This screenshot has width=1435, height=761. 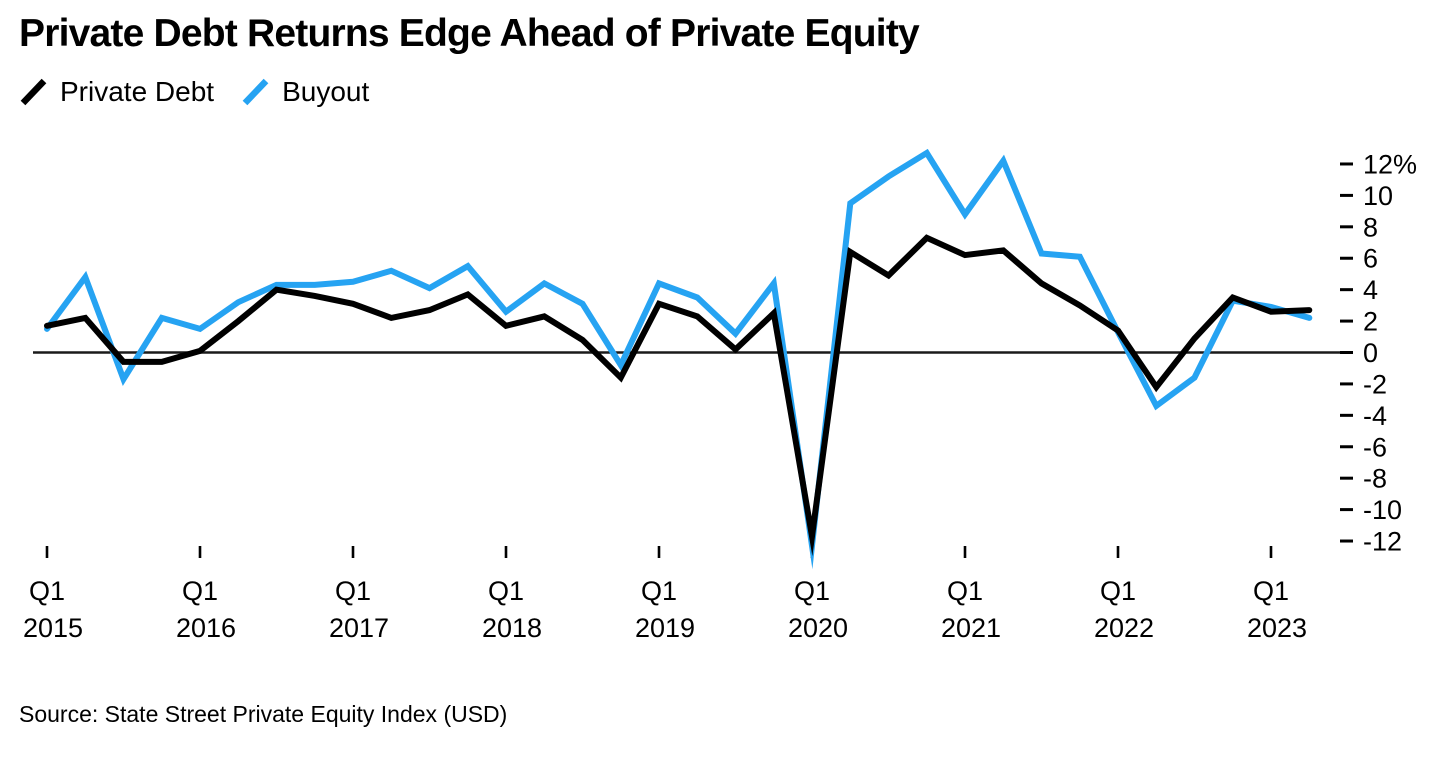 What do you see at coordinates (818, 628) in the screenshot?
I see `x-tick-year-label: 2020` at bounding box center [818, 628].